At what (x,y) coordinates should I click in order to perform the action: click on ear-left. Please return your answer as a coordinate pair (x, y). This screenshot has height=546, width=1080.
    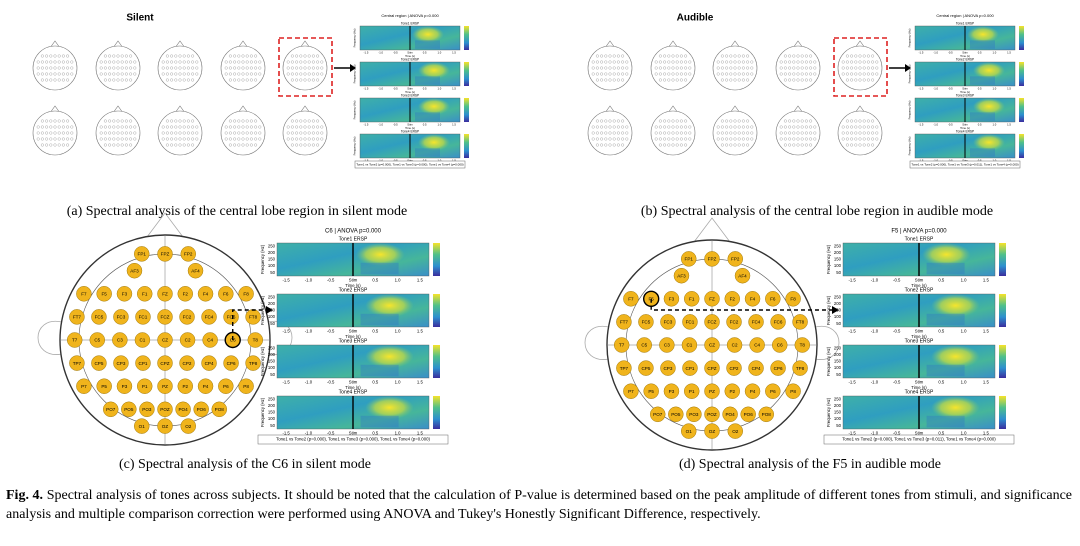
    Looking at the image, I should click on (597, 342).